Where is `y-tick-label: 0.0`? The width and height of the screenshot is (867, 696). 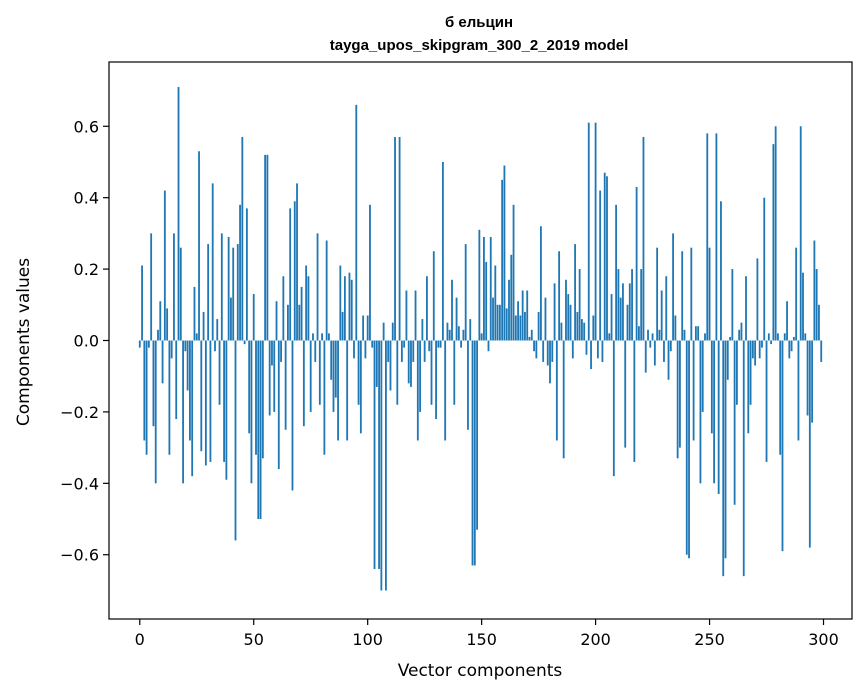 y-tick-label: 0.0 is located at coordinates (86, 341).